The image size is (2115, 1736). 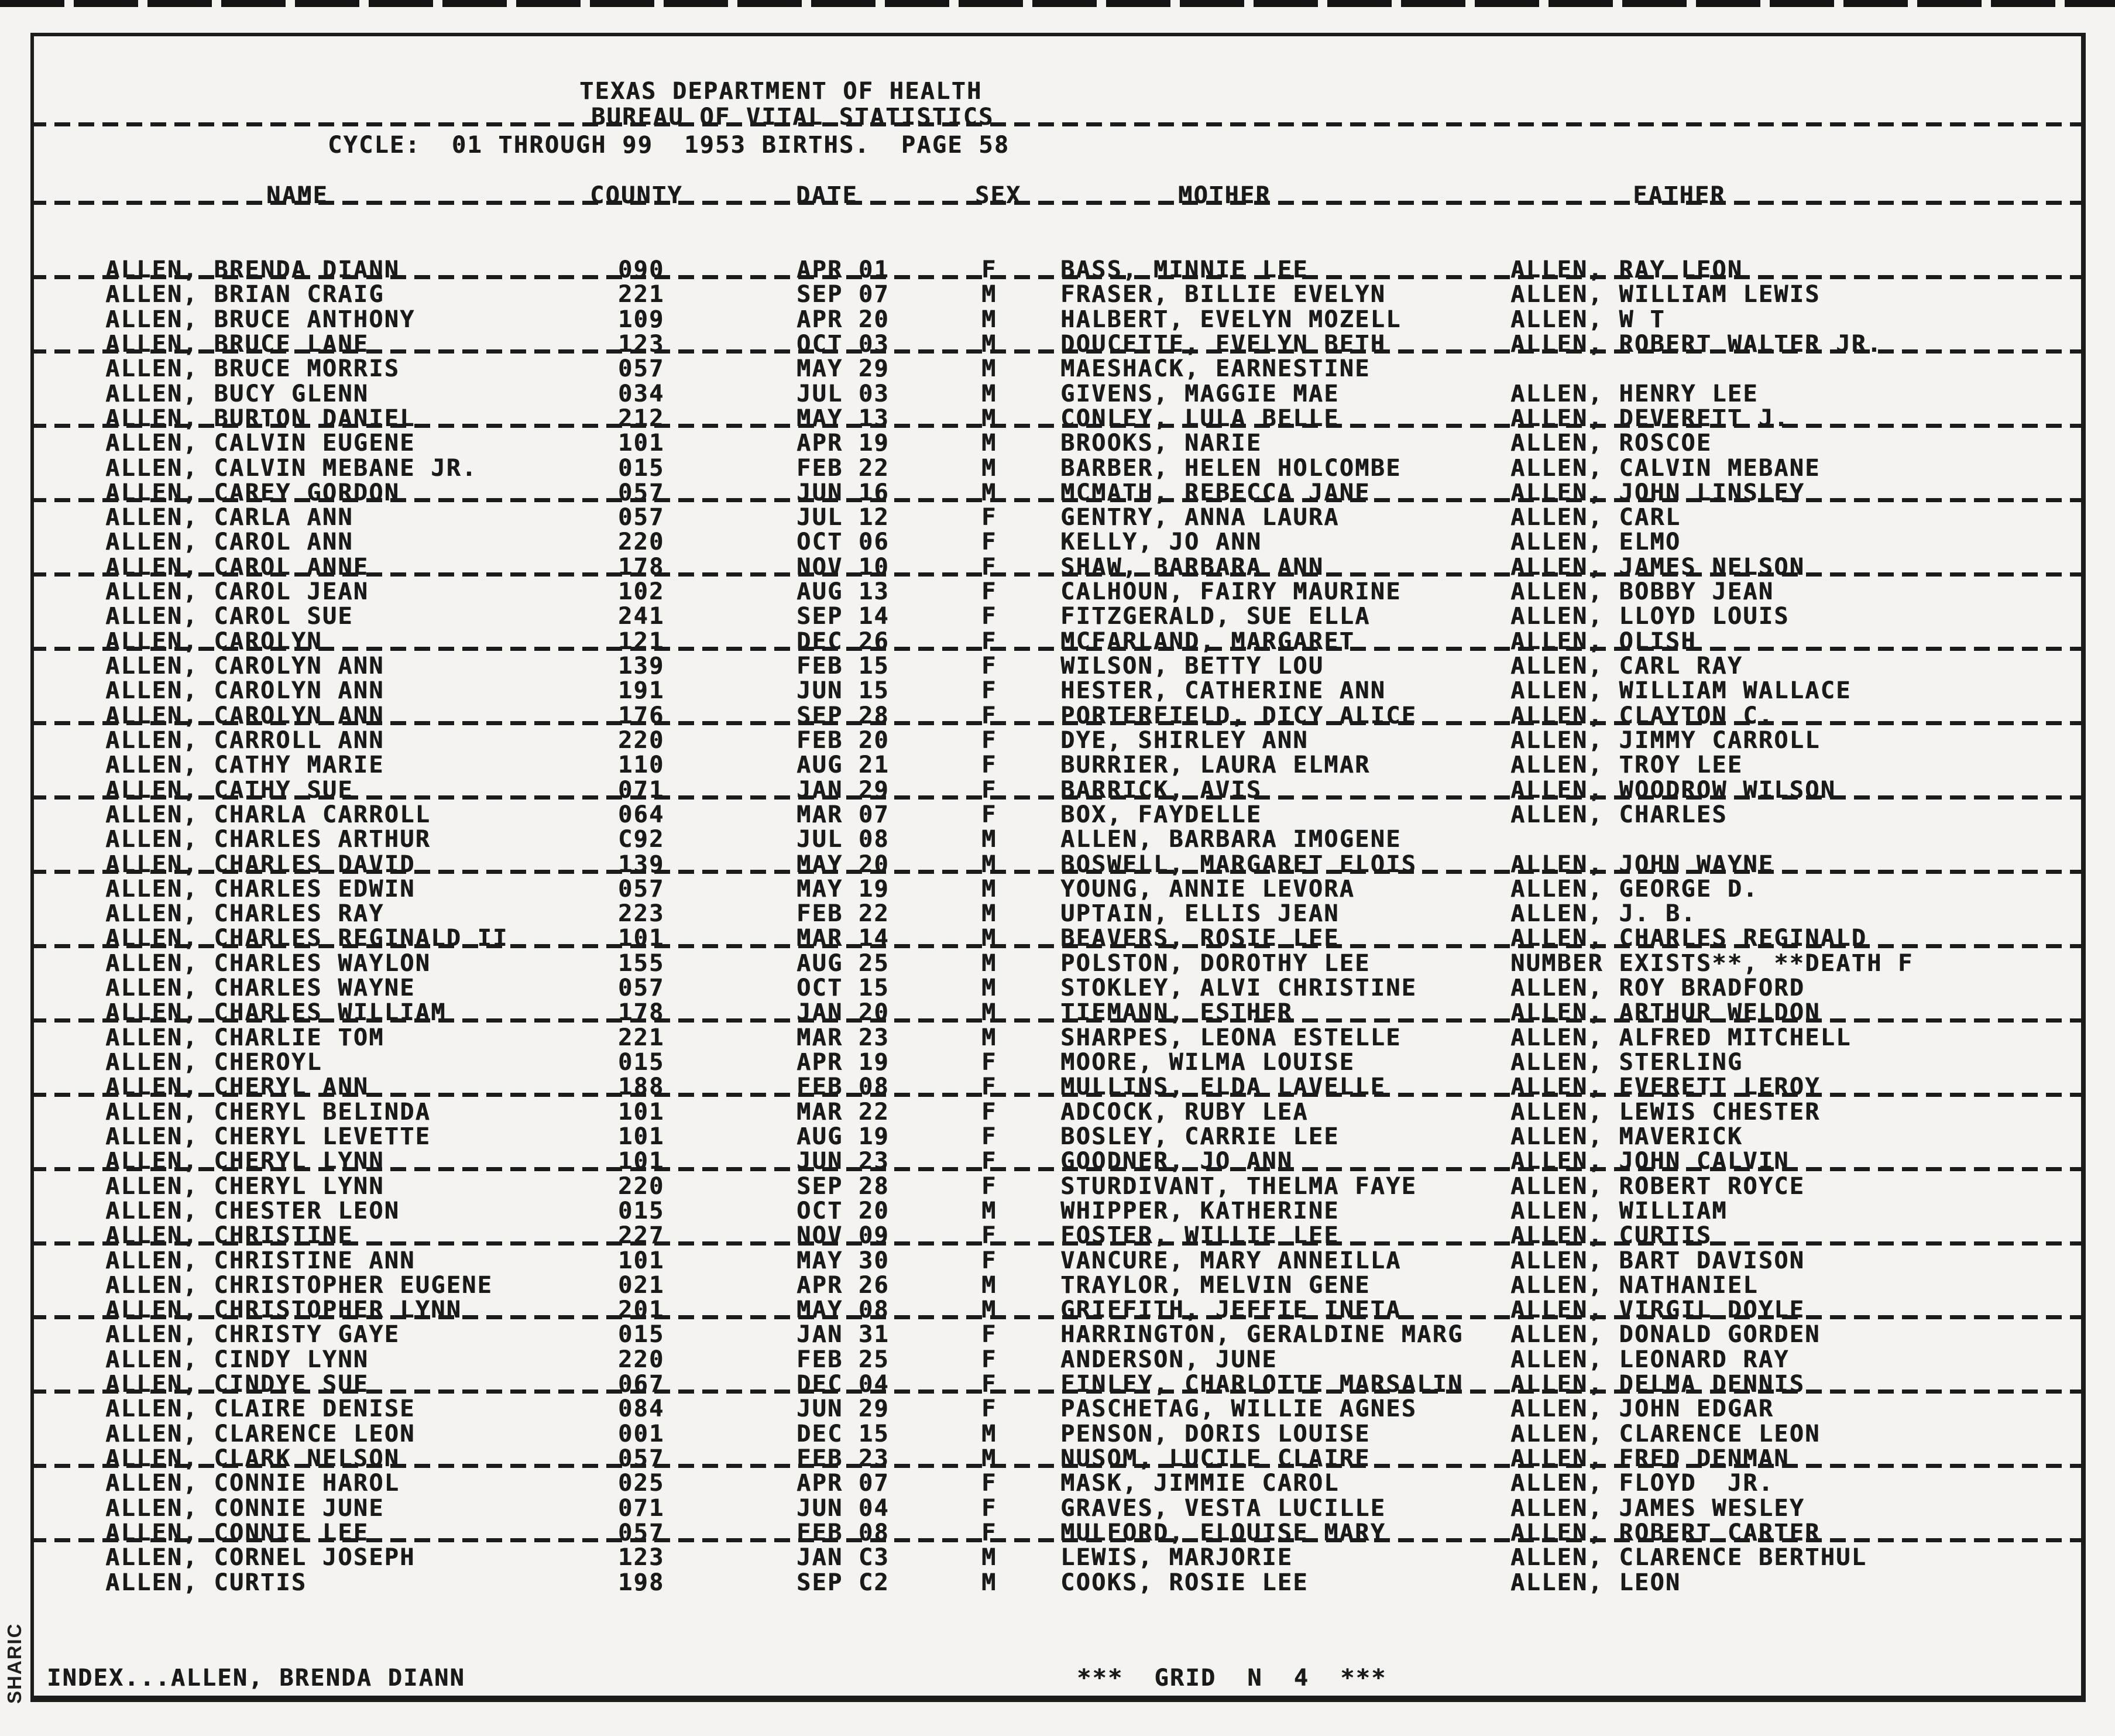 What do you see at coordinates (843, 766) in the screenshot?
I see `cell-date: AUG 21` at bounding box center [843, 766].